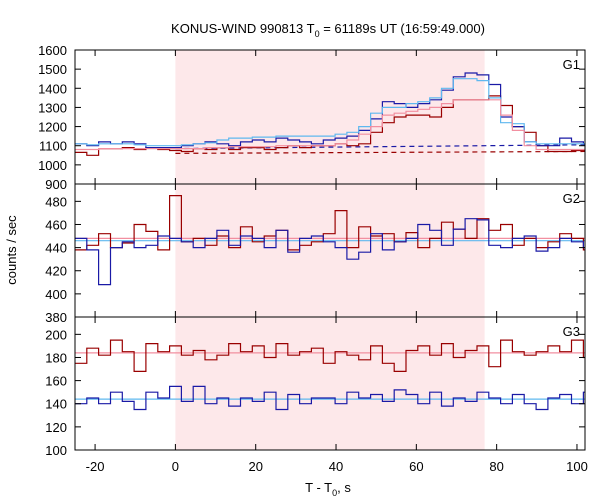 Image resolution: width=600 pixels, height=500 pixels. I want to click on y-tick-label-G3: 100, so click(56, 450).